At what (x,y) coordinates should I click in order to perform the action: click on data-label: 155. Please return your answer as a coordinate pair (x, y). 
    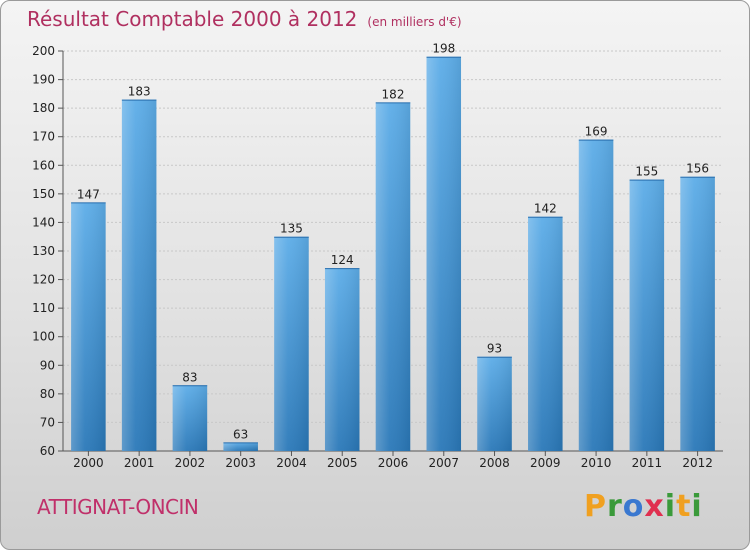
    Looking at the image, I should click on (646, 172).